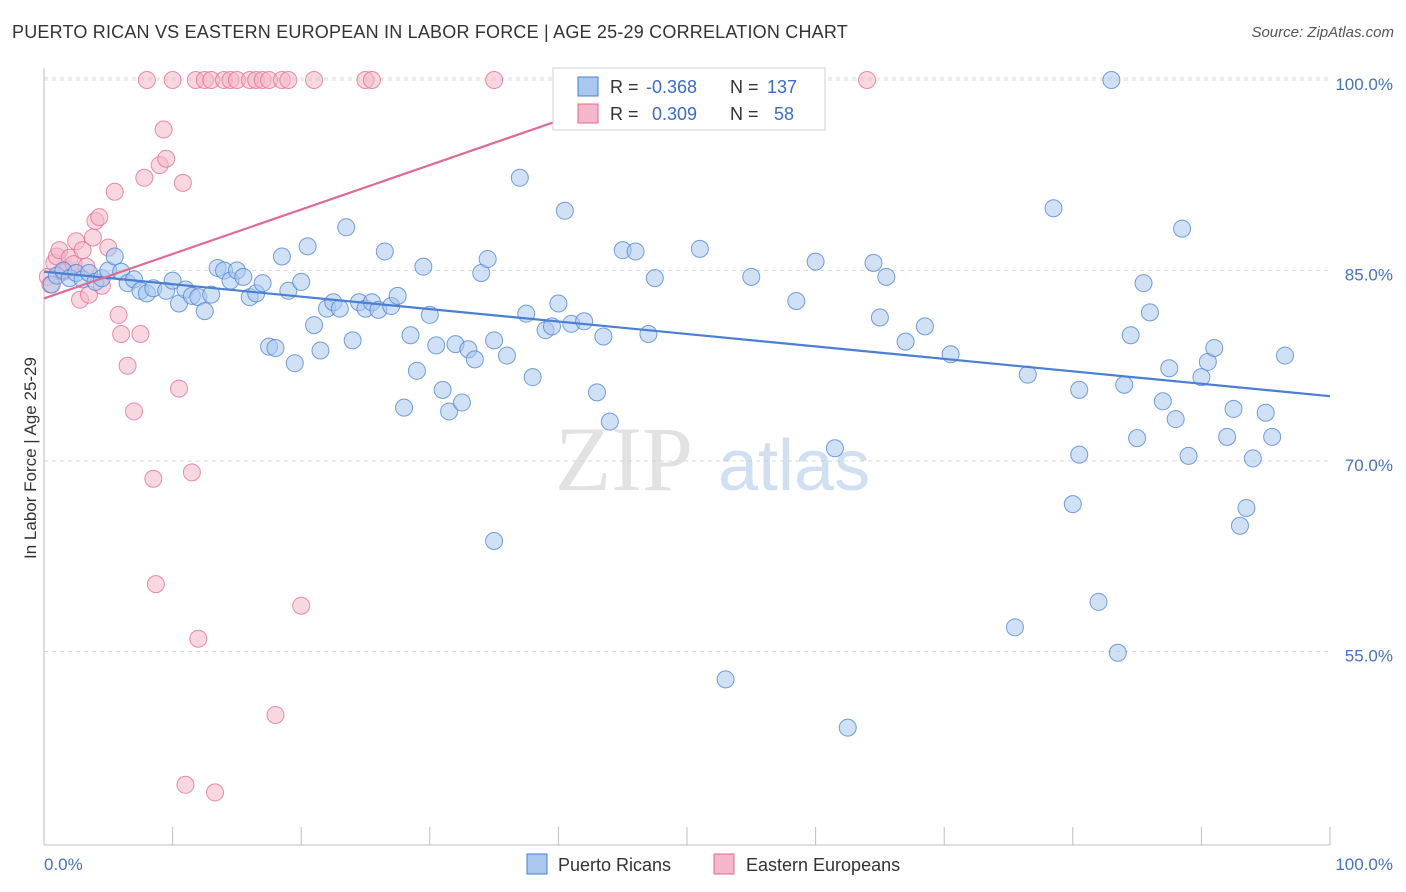  What do you see at coordinates (1322, 32) in the screenshot?
I see `source-label: Source: ZipAtlas.com` at bounding box center [1322, 32].